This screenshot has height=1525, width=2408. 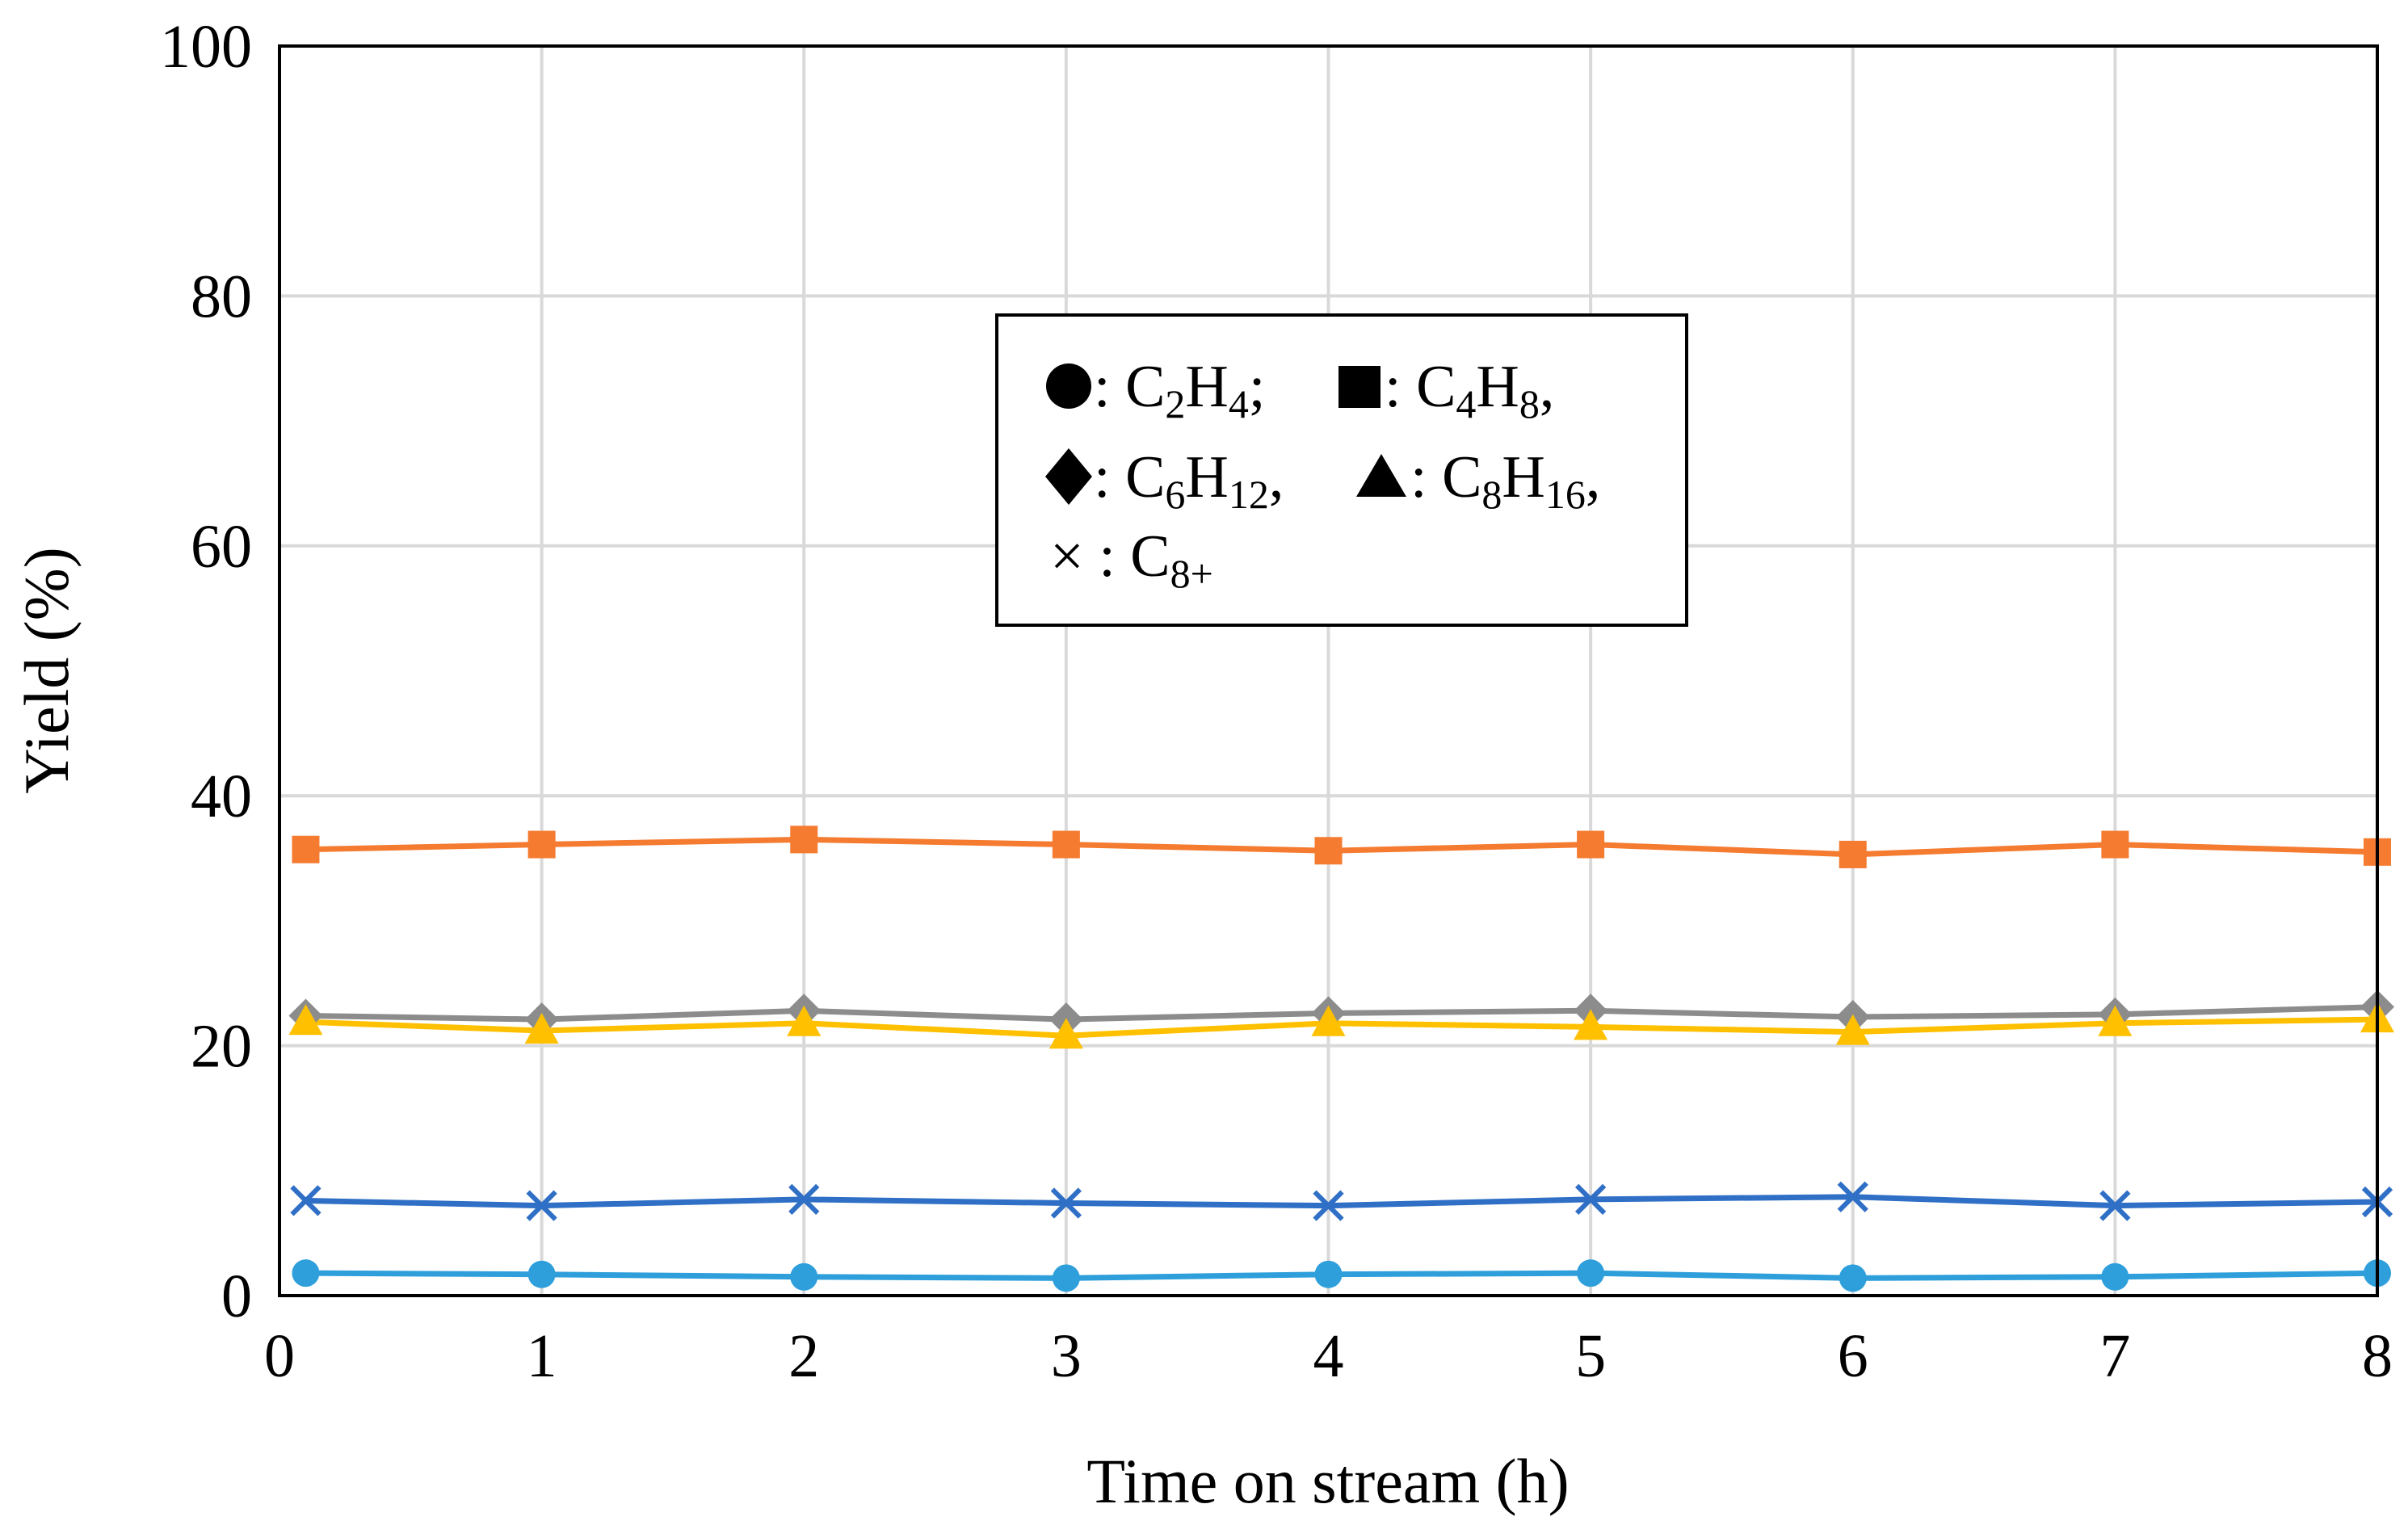 I want to click on series-line-c8-plus, so click(x=1341, y=1201).